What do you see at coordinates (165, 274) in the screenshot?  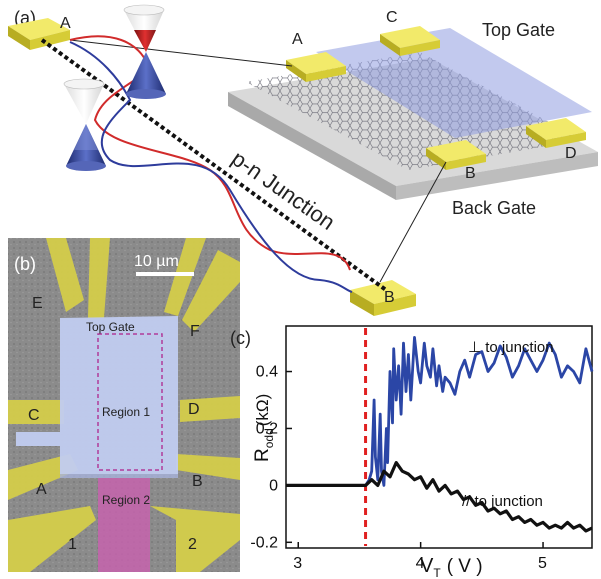 I see `scale-bar` at bounding box center [165, 274].